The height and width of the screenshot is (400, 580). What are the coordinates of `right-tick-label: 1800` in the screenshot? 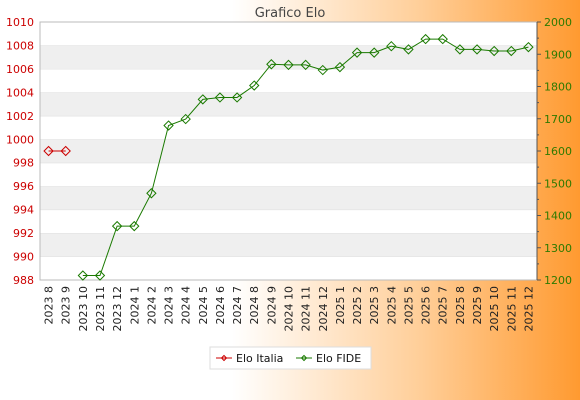 It's located at (558, 87).